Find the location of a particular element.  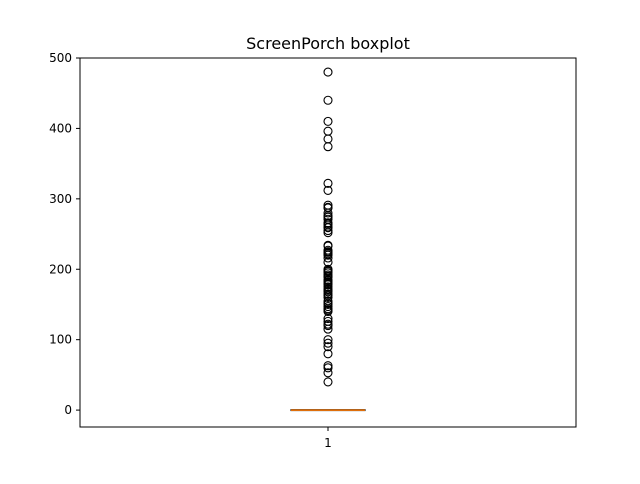

outlier-group is located at coordinates (328, 227).